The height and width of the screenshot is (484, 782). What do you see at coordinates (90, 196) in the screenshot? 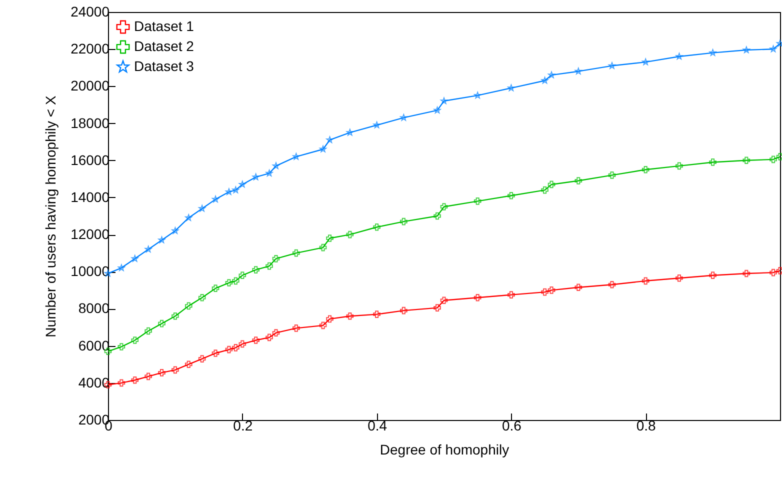
I see `y-tick-label: 14000` at bounding box center [90, 196].